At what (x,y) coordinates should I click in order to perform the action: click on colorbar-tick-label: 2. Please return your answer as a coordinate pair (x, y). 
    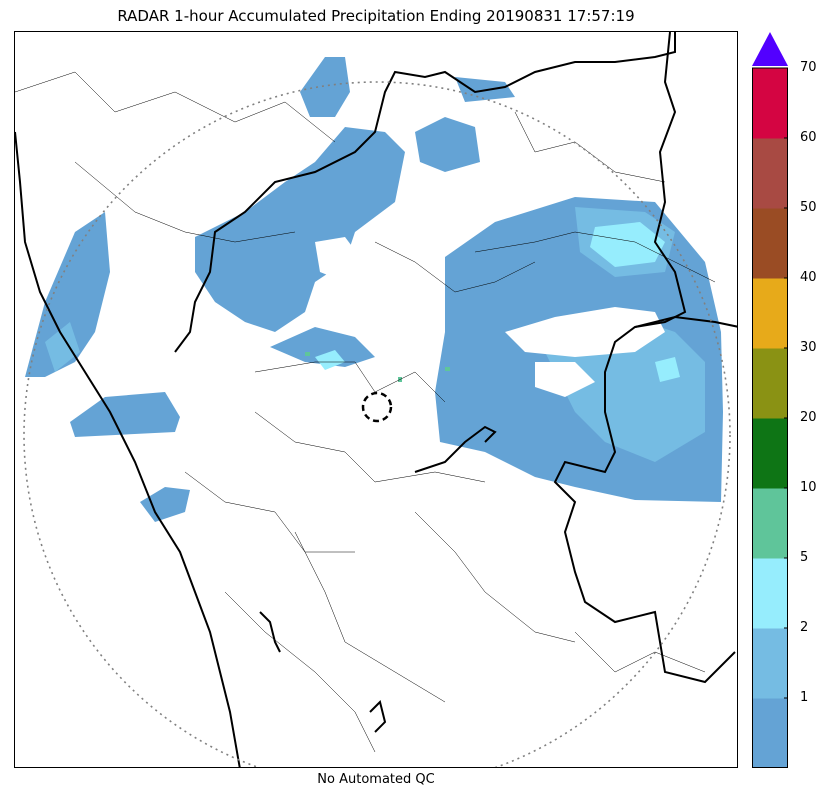
    Looking at the image, I should click on (804, 627).